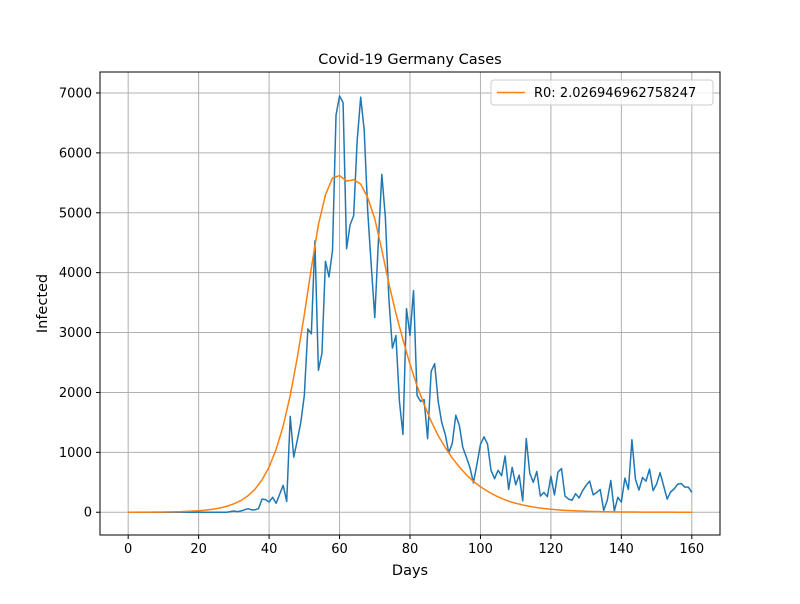 The image size is (800, 604). I want to click on y-tick-label: 6000, so click(75, 153).